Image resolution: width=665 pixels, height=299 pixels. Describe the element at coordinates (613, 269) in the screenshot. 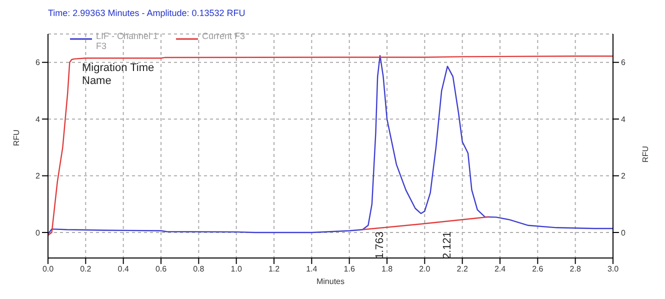

I see `x-tick-label: 3.0` at that location.